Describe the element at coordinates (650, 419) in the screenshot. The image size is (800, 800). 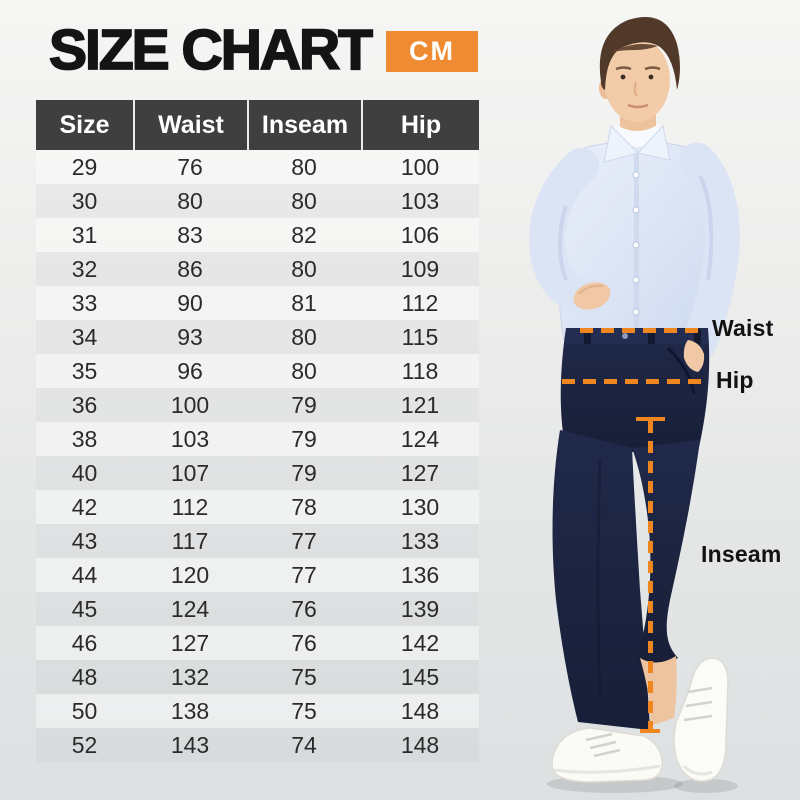
I see `inseam-top-cap` at that location.